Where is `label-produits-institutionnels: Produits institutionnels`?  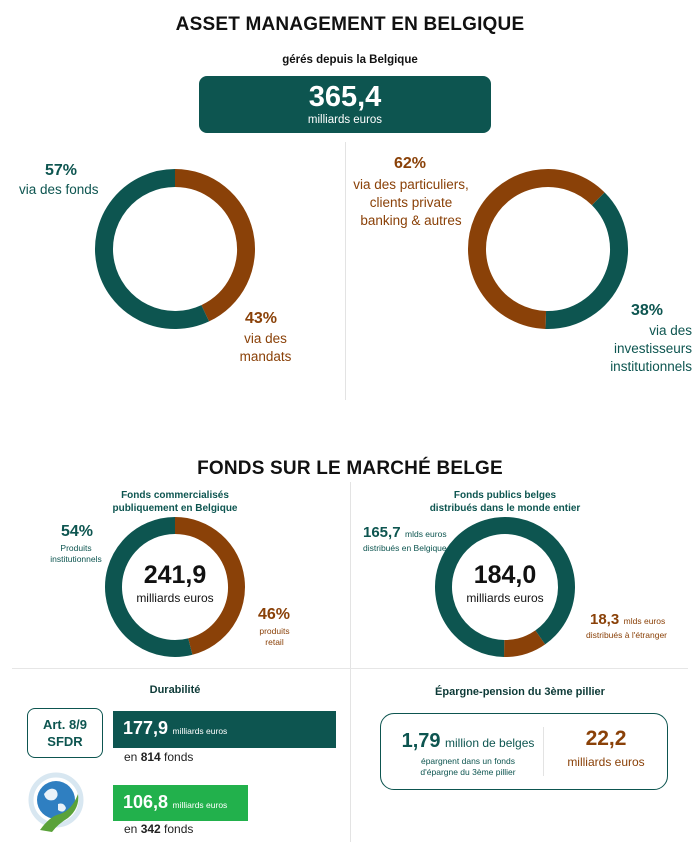
label-produits-institutionnels: Produits institutionnels is located at coordinates (76, 553).